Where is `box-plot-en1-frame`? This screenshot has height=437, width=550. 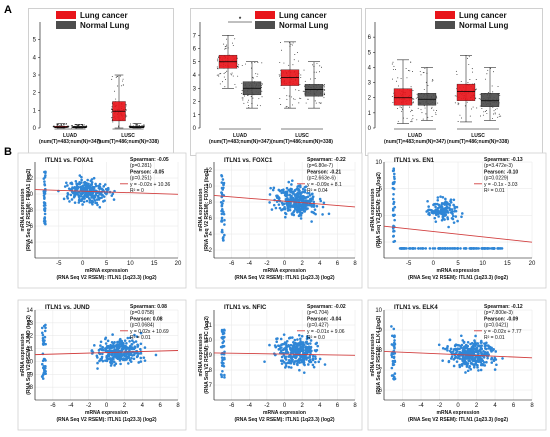
box-plot-en1-frame is located at coordinates (454, 82).